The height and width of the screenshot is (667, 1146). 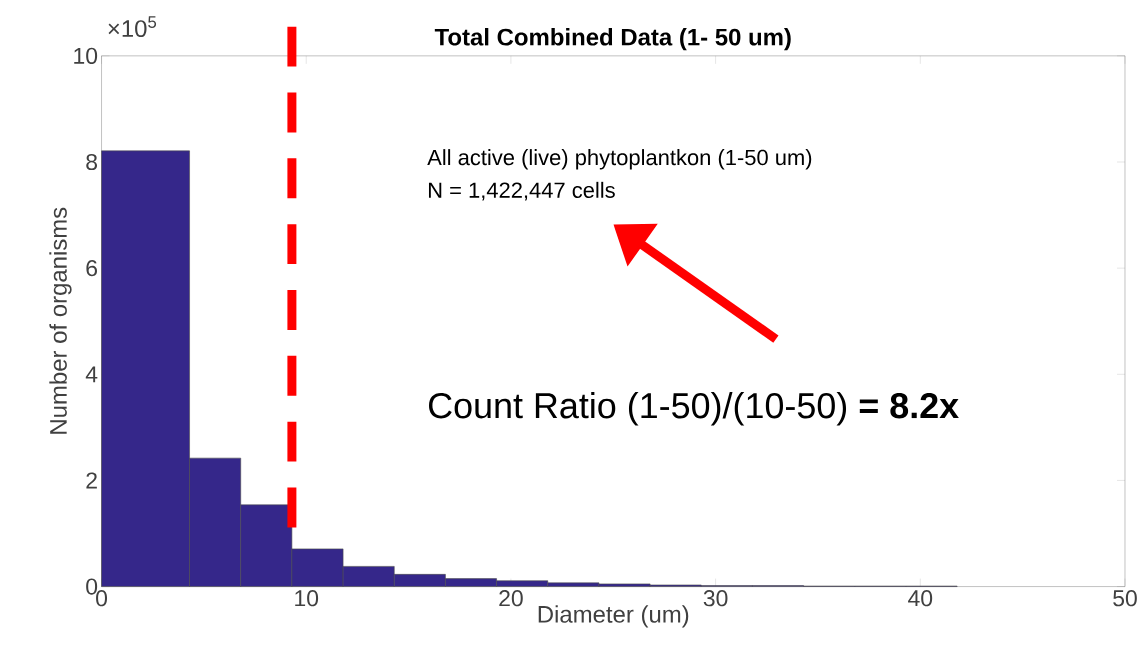 What do you see at coordinates (91, 374) in the screenshot?
I see `y-tick-label: 4` at bounding box center [91, 374].